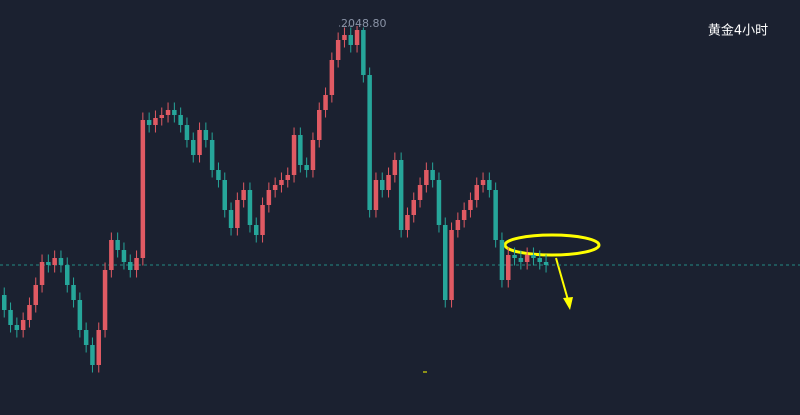 Image resolution: width=800 pixels, height=415 pixels. Describe the element at coordinates (562, 279) in the screenshot. I see `arrow-shaft` at that location.